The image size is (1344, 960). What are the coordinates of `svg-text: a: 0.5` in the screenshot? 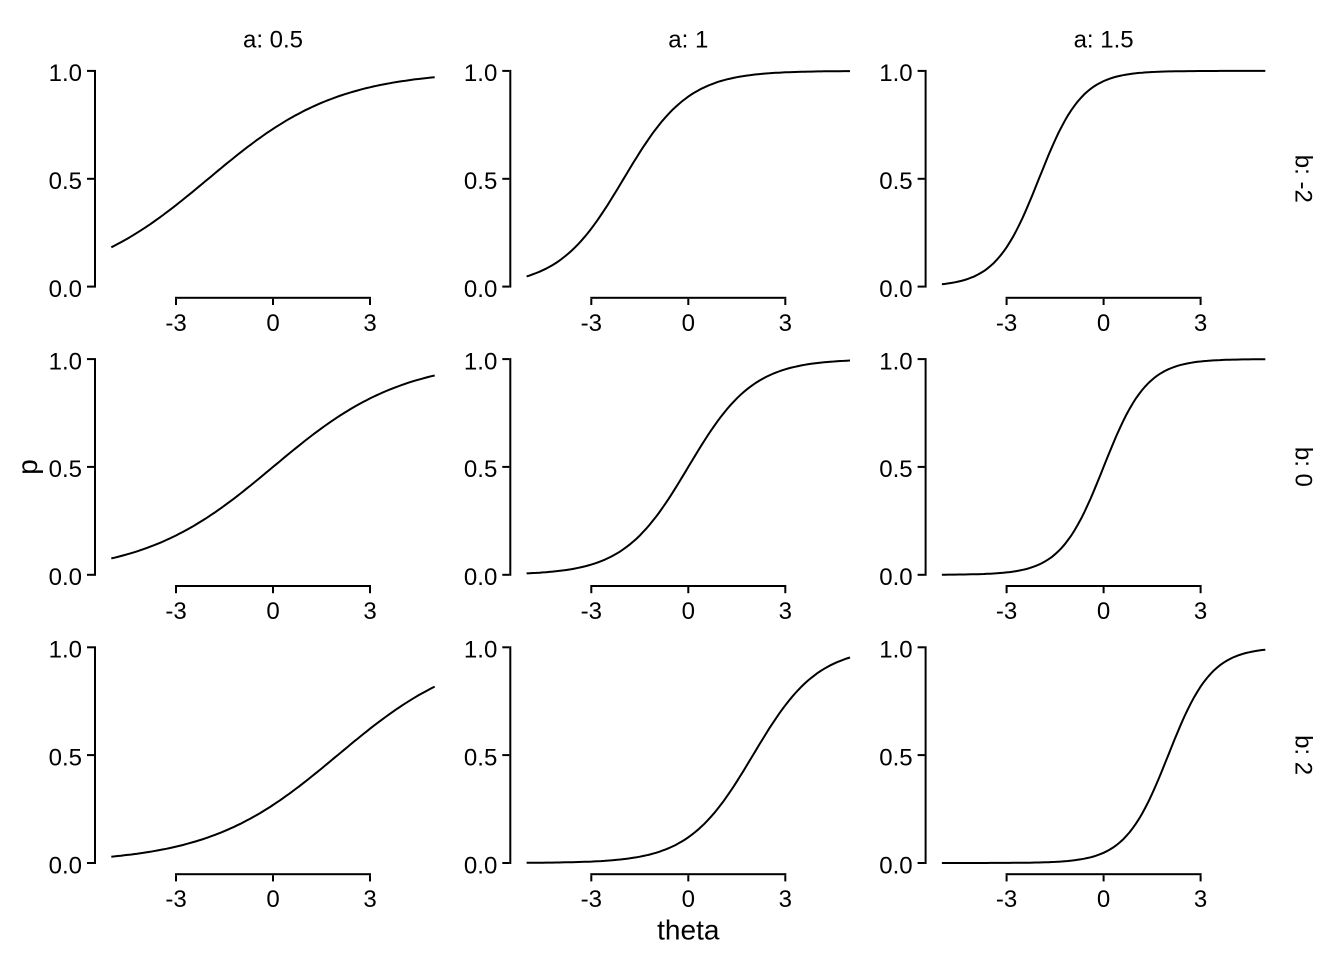 It's located at (273, 39).